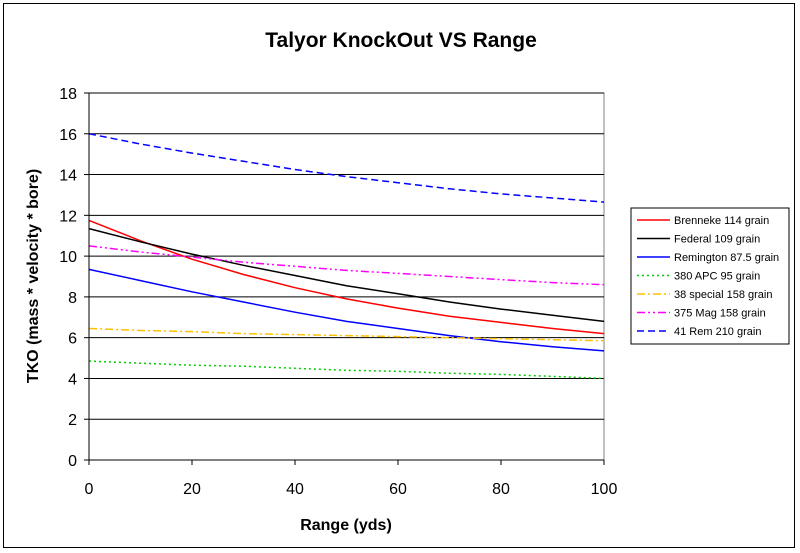 The height and width of the screenshot is (553, 800). I want to click on y-tick-label: 0, so click(72, 461).